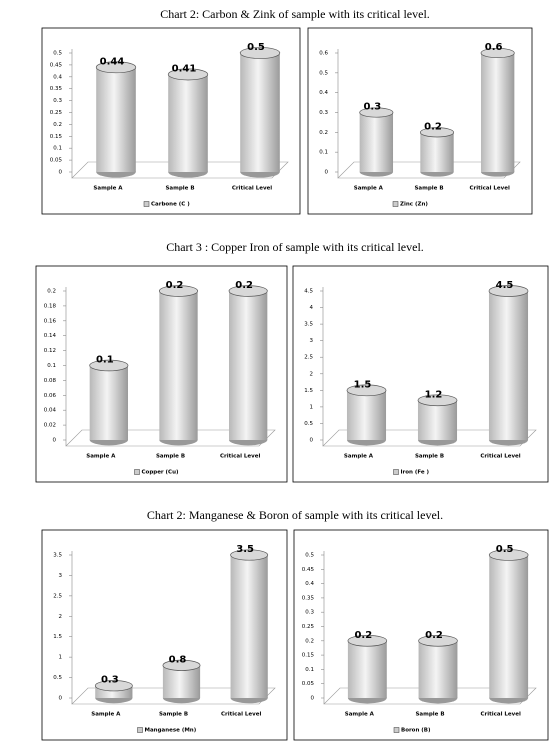  I want to click on value-label: 0.1, so click(105, 360).